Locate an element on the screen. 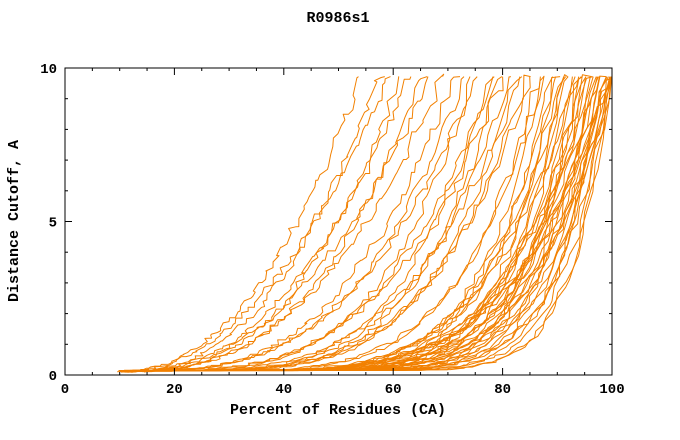  chart-title: R0986s1 is located at coordinates (337, 18).